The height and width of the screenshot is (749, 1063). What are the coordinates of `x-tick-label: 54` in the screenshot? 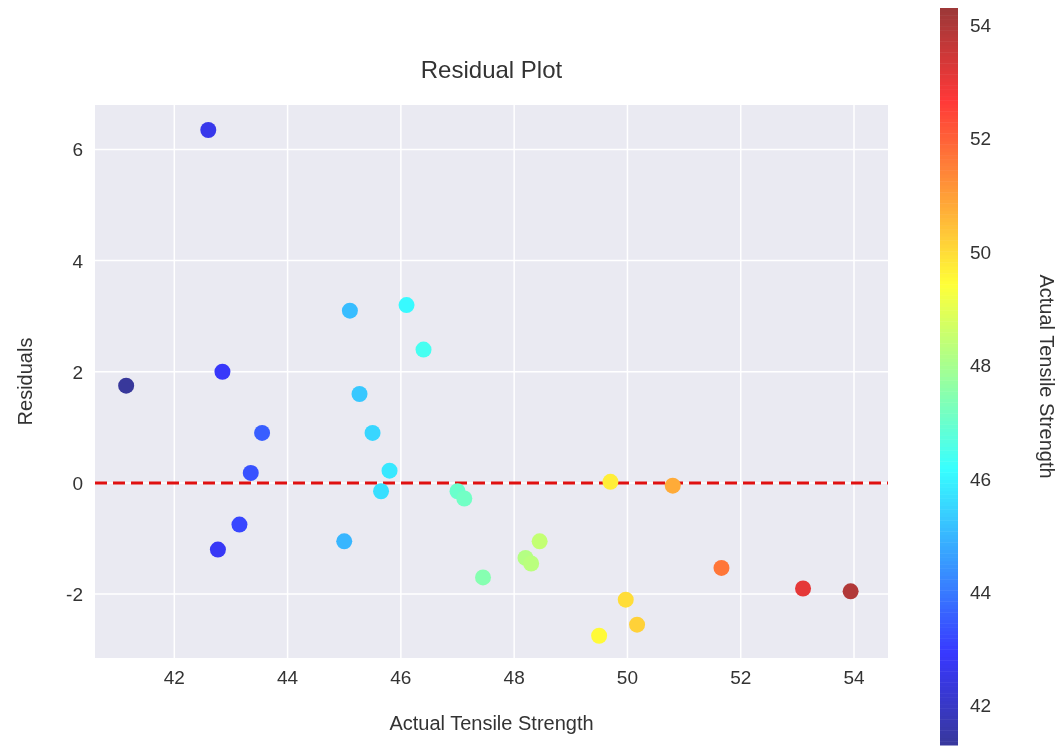 It's located at (854, 677).